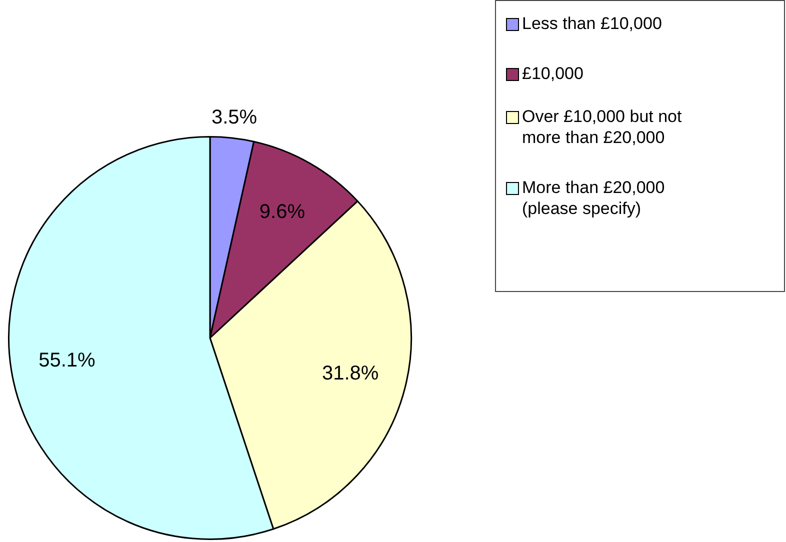  I want to click on legend-label: £10,000, so click(553, 73).